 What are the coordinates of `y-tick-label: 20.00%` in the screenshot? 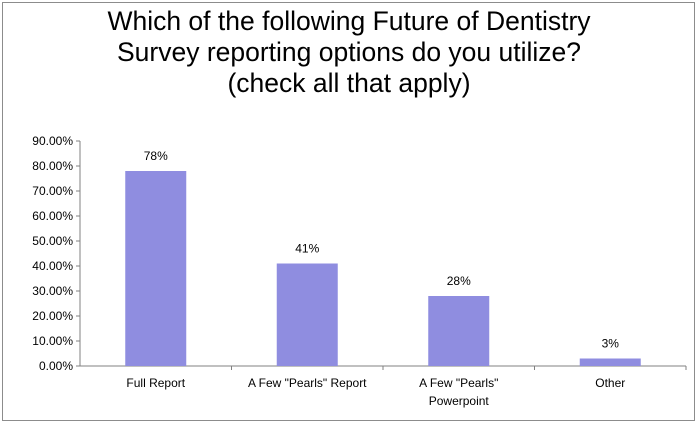 It's located at (52, 316).